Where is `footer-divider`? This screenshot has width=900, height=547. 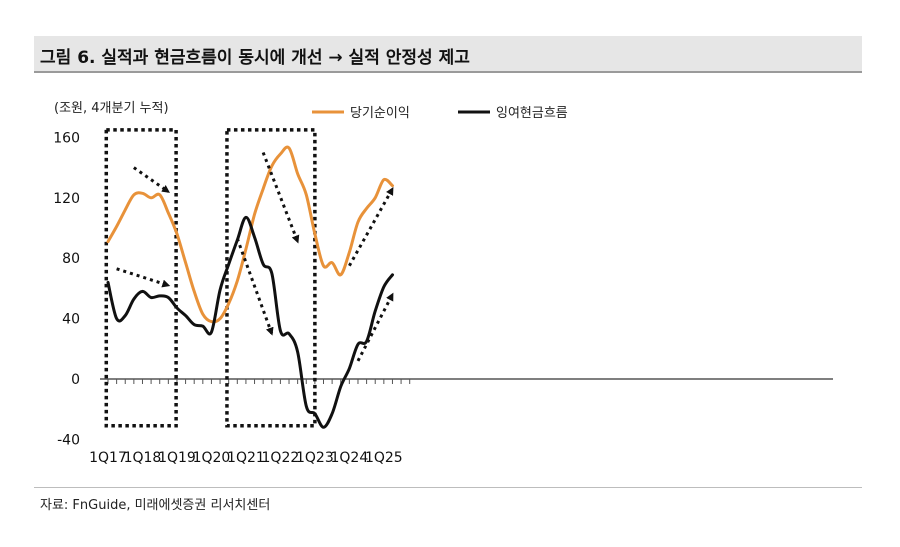 footer-divider is located at coordinates (448, 487).